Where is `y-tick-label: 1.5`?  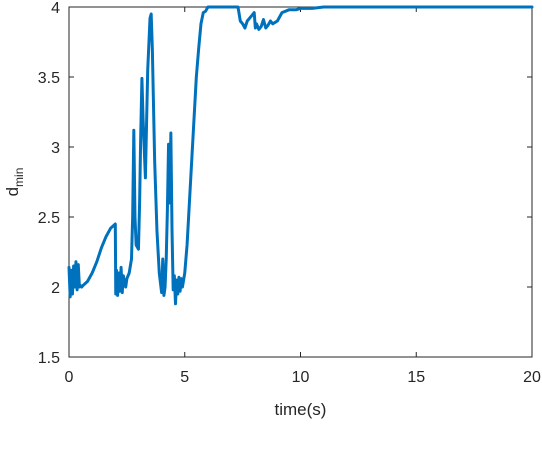
y-tick-label: 1.5 is located at coordinates (49, 358).